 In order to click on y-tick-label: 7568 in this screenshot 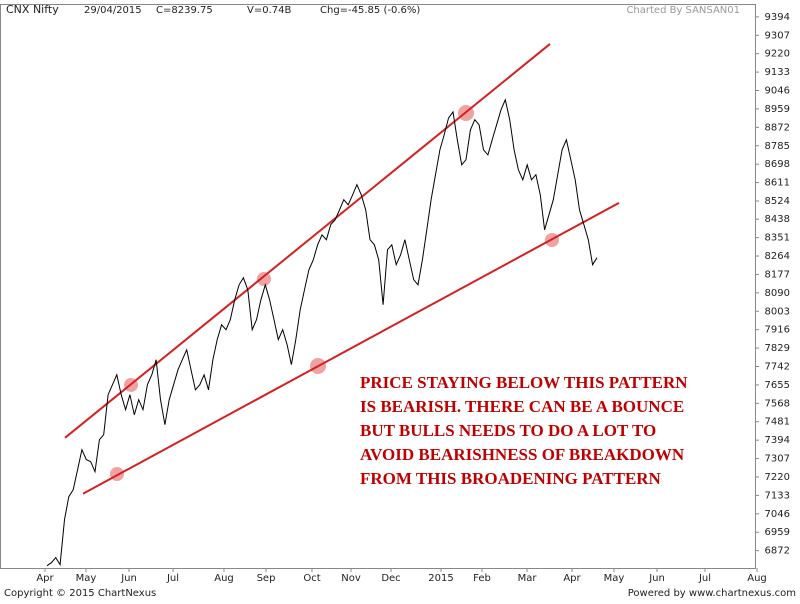, I will do `click(777, 403)`.